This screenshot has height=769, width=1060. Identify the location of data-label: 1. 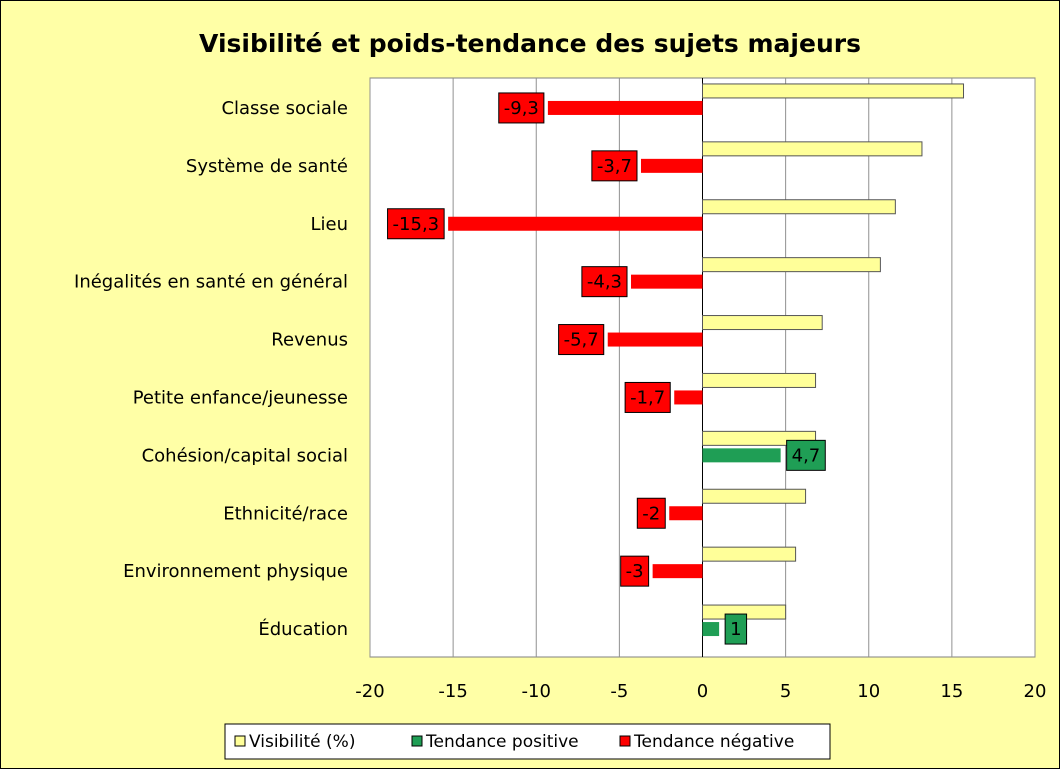
(735, 629).